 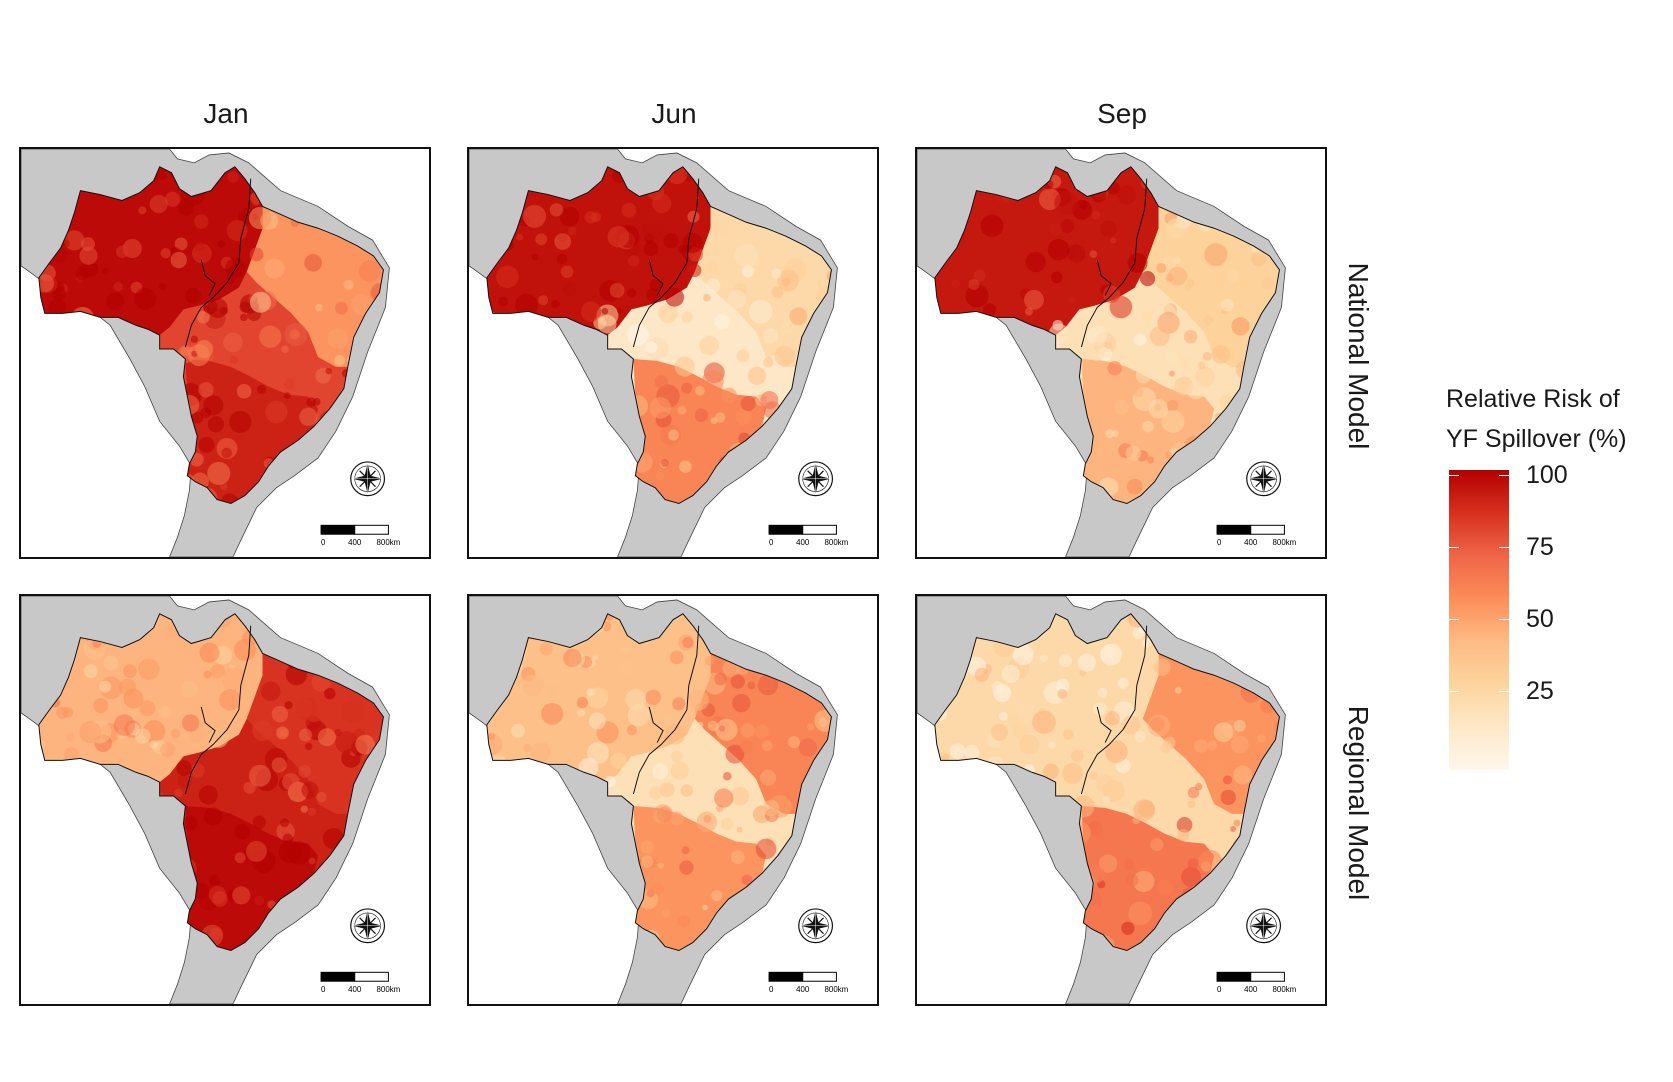 I want to click on region-border, so click(x=218, y=710).